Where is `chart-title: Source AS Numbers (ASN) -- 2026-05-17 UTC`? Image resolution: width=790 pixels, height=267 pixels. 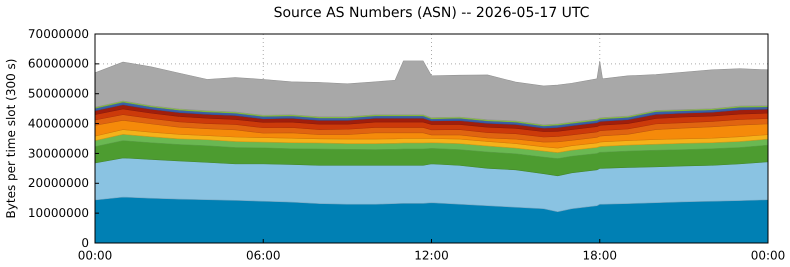
chart-title: Source AS Numbers (ASN) -- 2026-05-17 UTC is located at coordinates (432, 13).